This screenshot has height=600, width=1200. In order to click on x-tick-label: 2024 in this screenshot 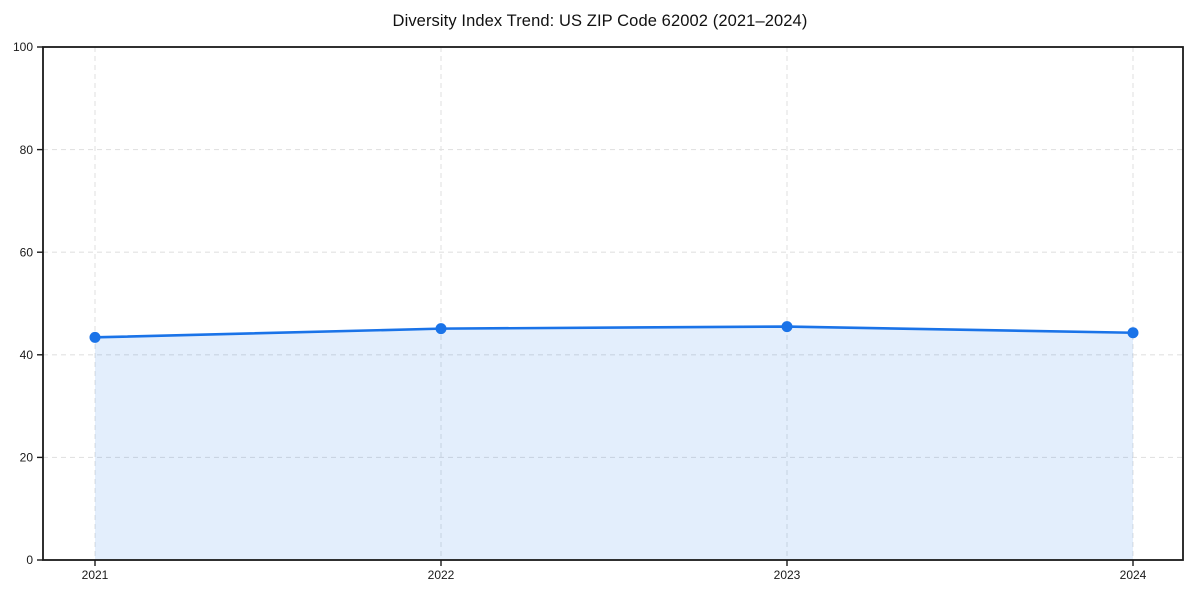, I will do `click(1133, 575)`.